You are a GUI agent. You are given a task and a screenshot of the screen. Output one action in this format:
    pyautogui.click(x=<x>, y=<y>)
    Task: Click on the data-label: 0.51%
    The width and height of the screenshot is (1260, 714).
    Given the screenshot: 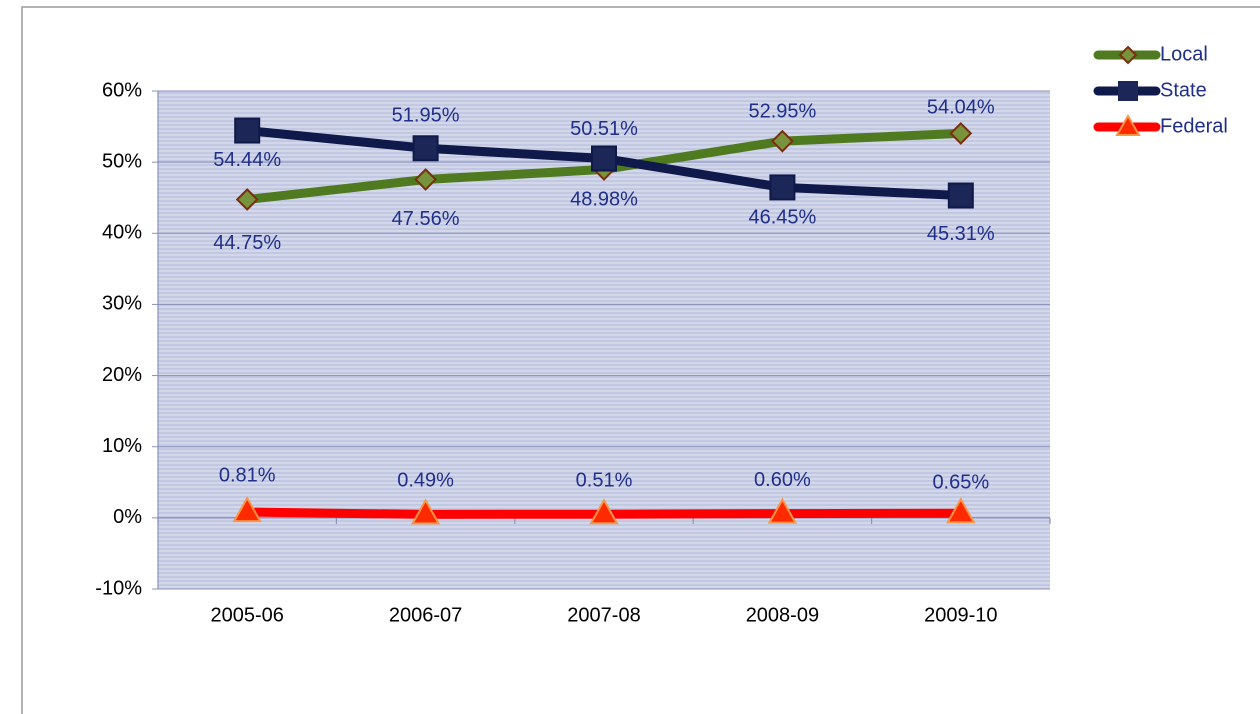 What is the action you would take?
    pyautogui.click(x=604, y=481)
    